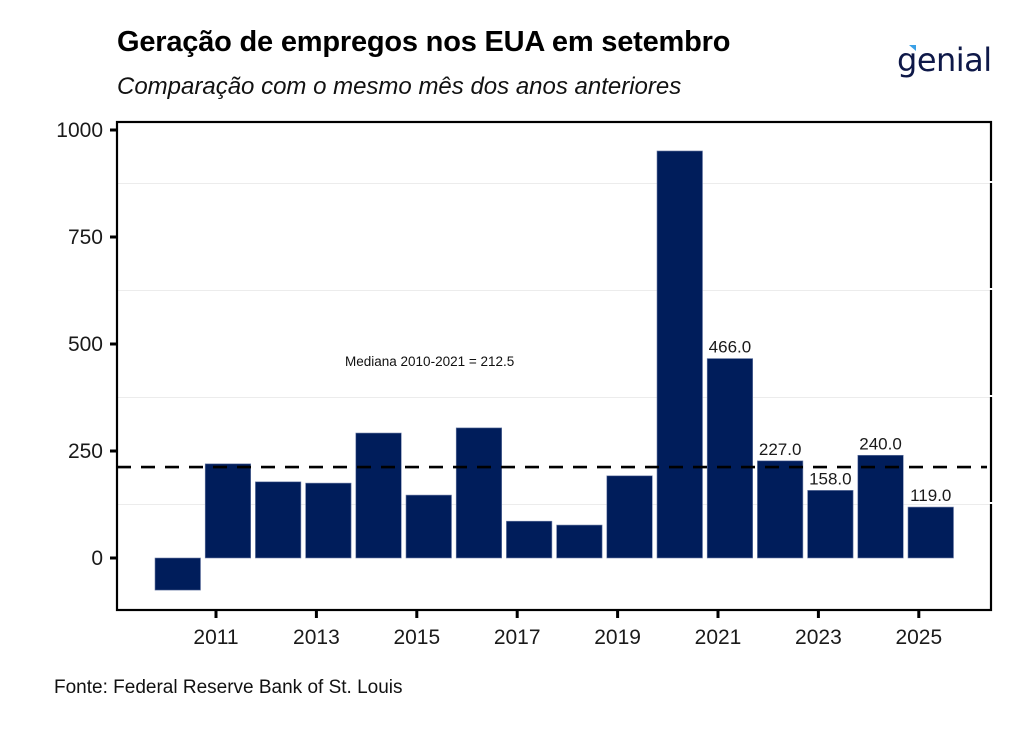 The image size is (1024, 731). Describe the element at coordinates (529, 539) in the screenshot. I see `bar-2017` at that location.